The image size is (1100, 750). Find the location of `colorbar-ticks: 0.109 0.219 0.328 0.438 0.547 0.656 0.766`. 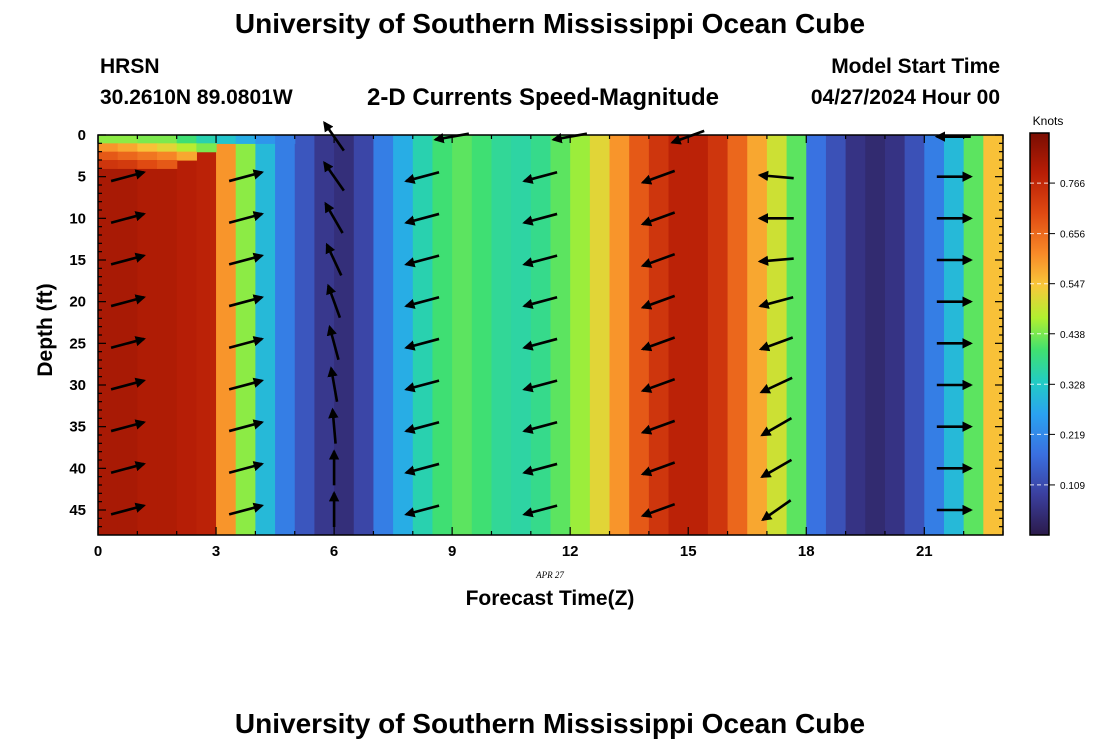

colorbar-ticks: 0.109 0.219 0.328 0.438 0.547 0.656 0.766 is located at coordinates (1057, 335).